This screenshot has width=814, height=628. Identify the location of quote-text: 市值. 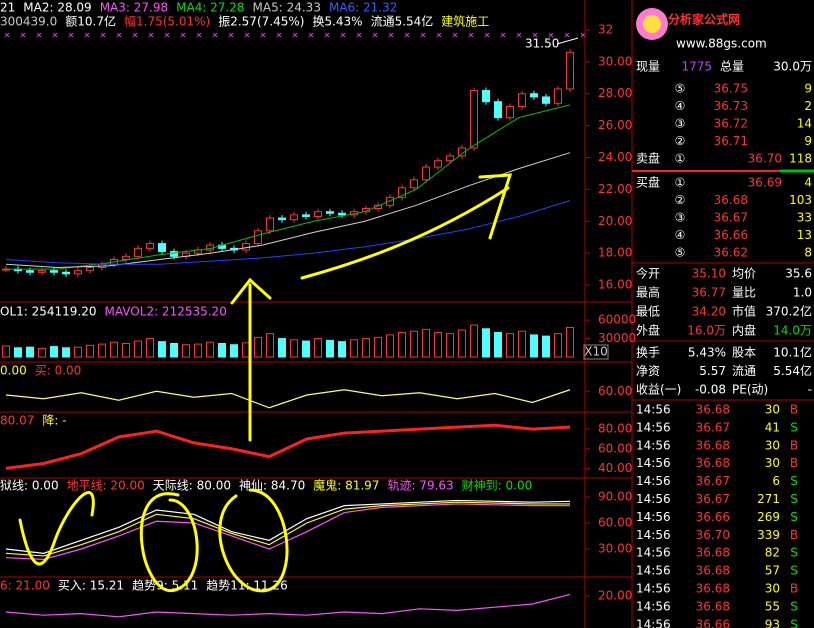
(744, 311).